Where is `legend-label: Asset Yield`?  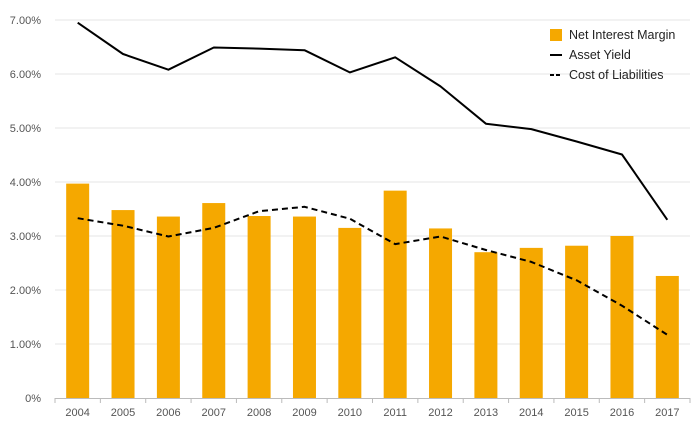 legend-label: Asset Yield is located at coordinates (600, 55).